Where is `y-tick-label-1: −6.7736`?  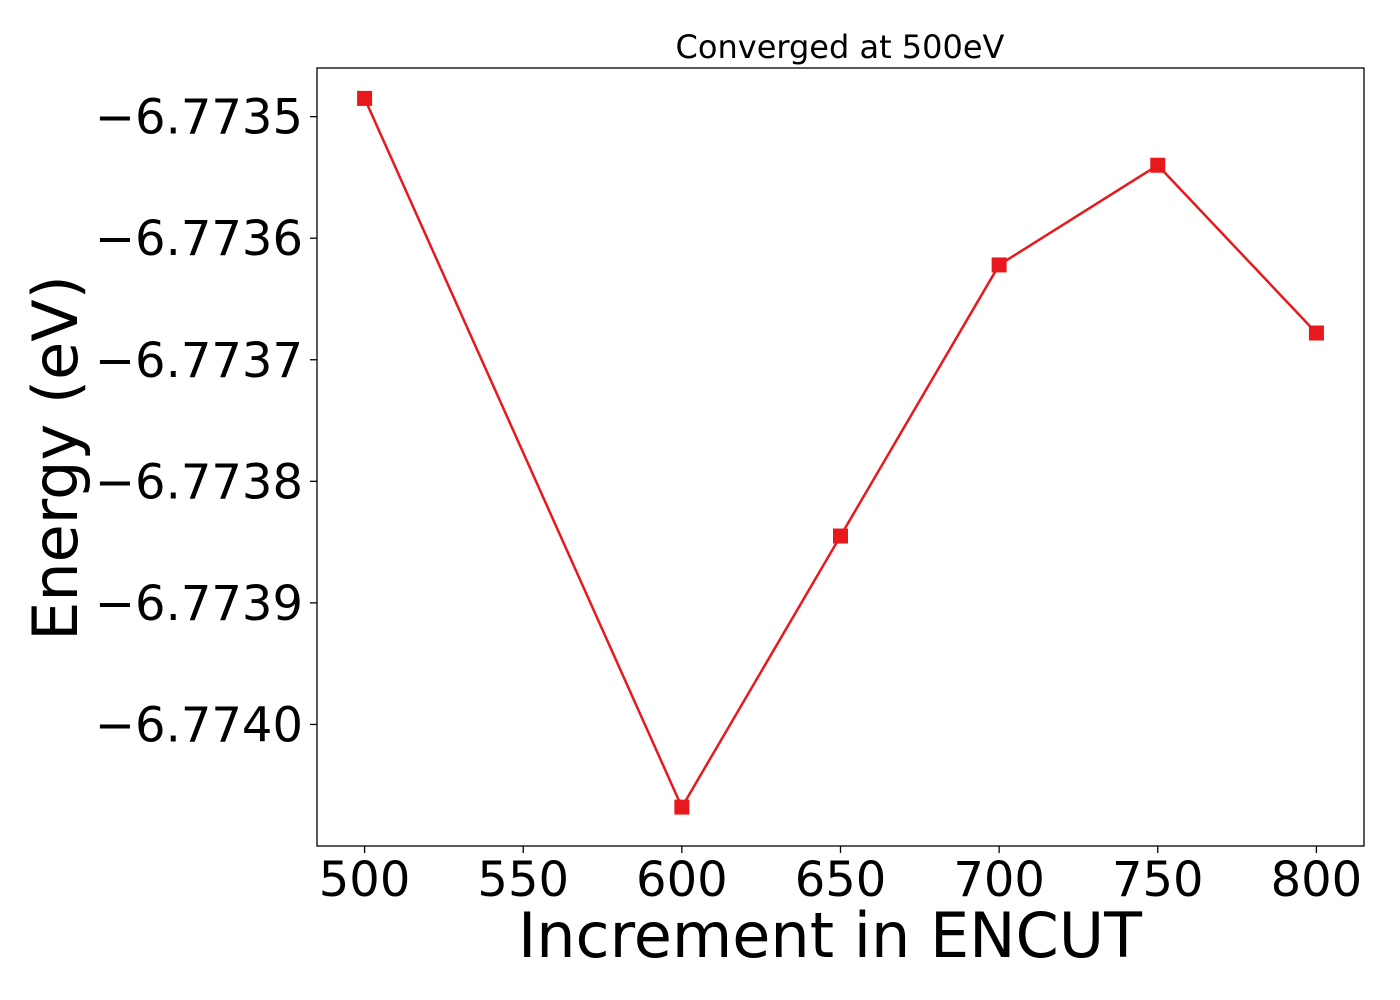 y-tick-label-1: −6.7736 is located at coordinates (199, 239).